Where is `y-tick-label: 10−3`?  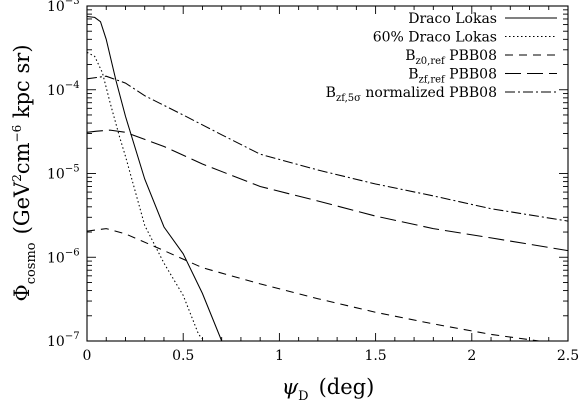
y-tick-label: 10−3 is located at coordinates (63, 7).